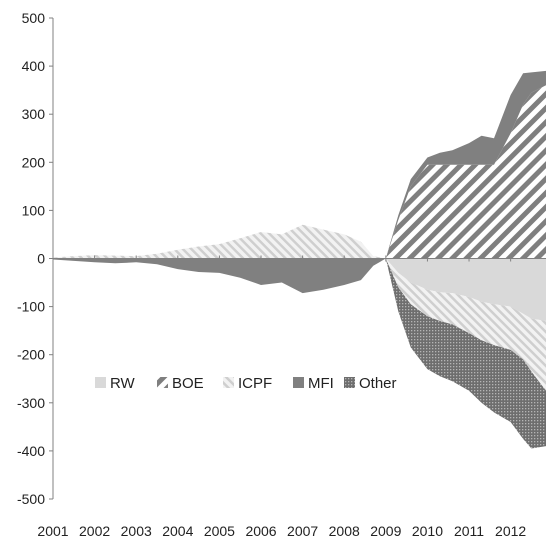 This screenshot has width=547, height=544. Describe the element at coordinates (510, 531) in the screenshot. I see `x-tick-label: 2012` at that location.